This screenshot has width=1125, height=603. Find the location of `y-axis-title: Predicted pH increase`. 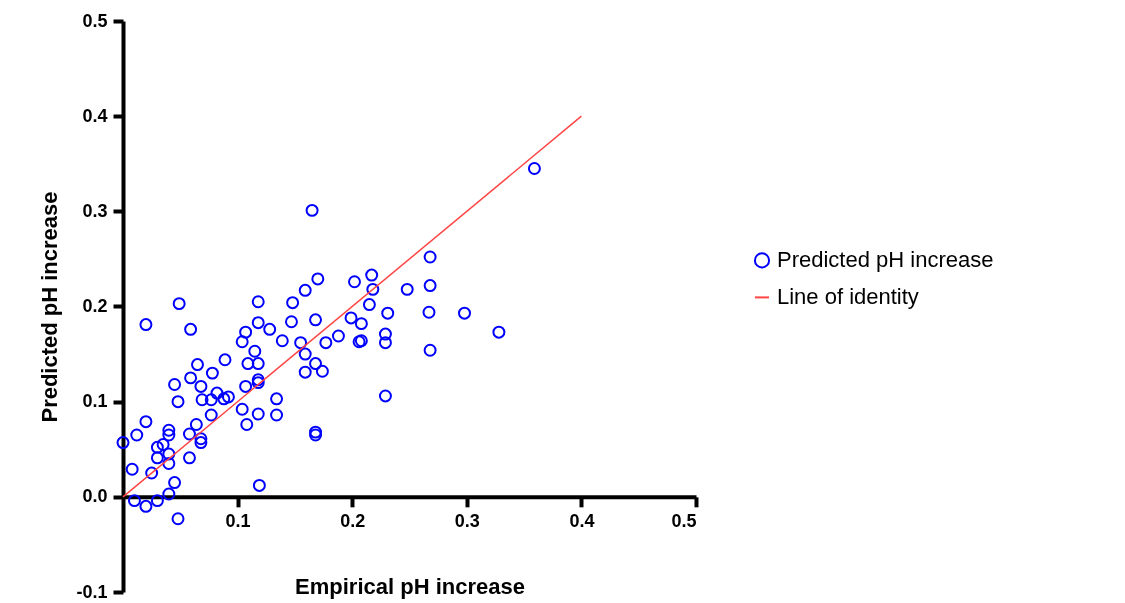

y-axis-title: Predicted pH increase is located at coordinates (50, 307).